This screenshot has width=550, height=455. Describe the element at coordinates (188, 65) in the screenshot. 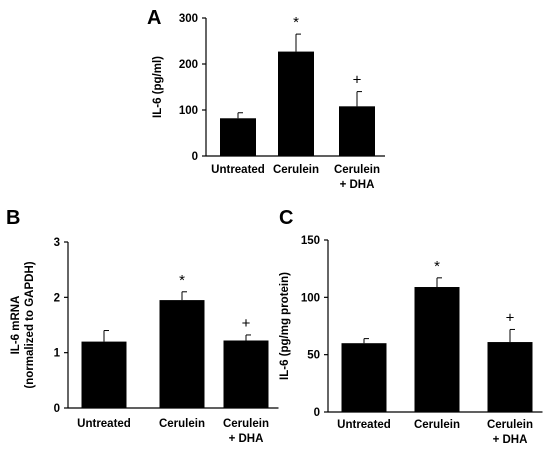

I see `panel-a-y-tick-label: 200` at that location.